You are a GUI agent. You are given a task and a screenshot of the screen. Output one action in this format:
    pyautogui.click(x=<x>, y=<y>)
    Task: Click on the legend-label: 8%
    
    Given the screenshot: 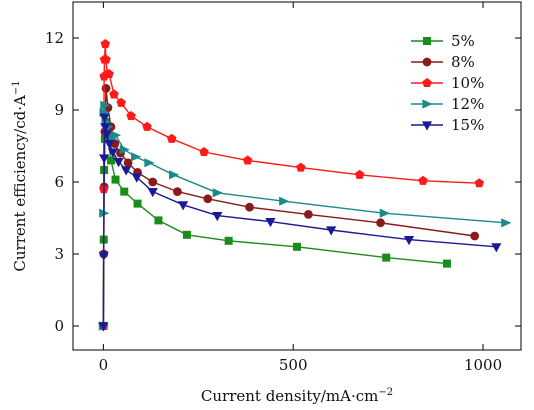 What is the action you would take?
    pyautogui.click(x=463, y=62)
    